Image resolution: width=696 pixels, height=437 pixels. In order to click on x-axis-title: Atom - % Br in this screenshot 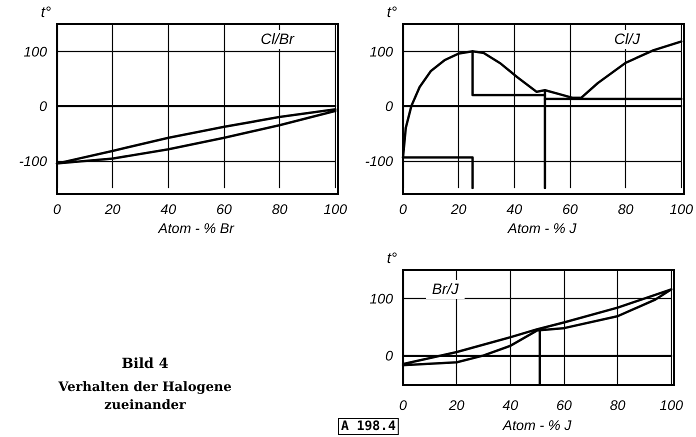, I will do `click(196, 228)`.